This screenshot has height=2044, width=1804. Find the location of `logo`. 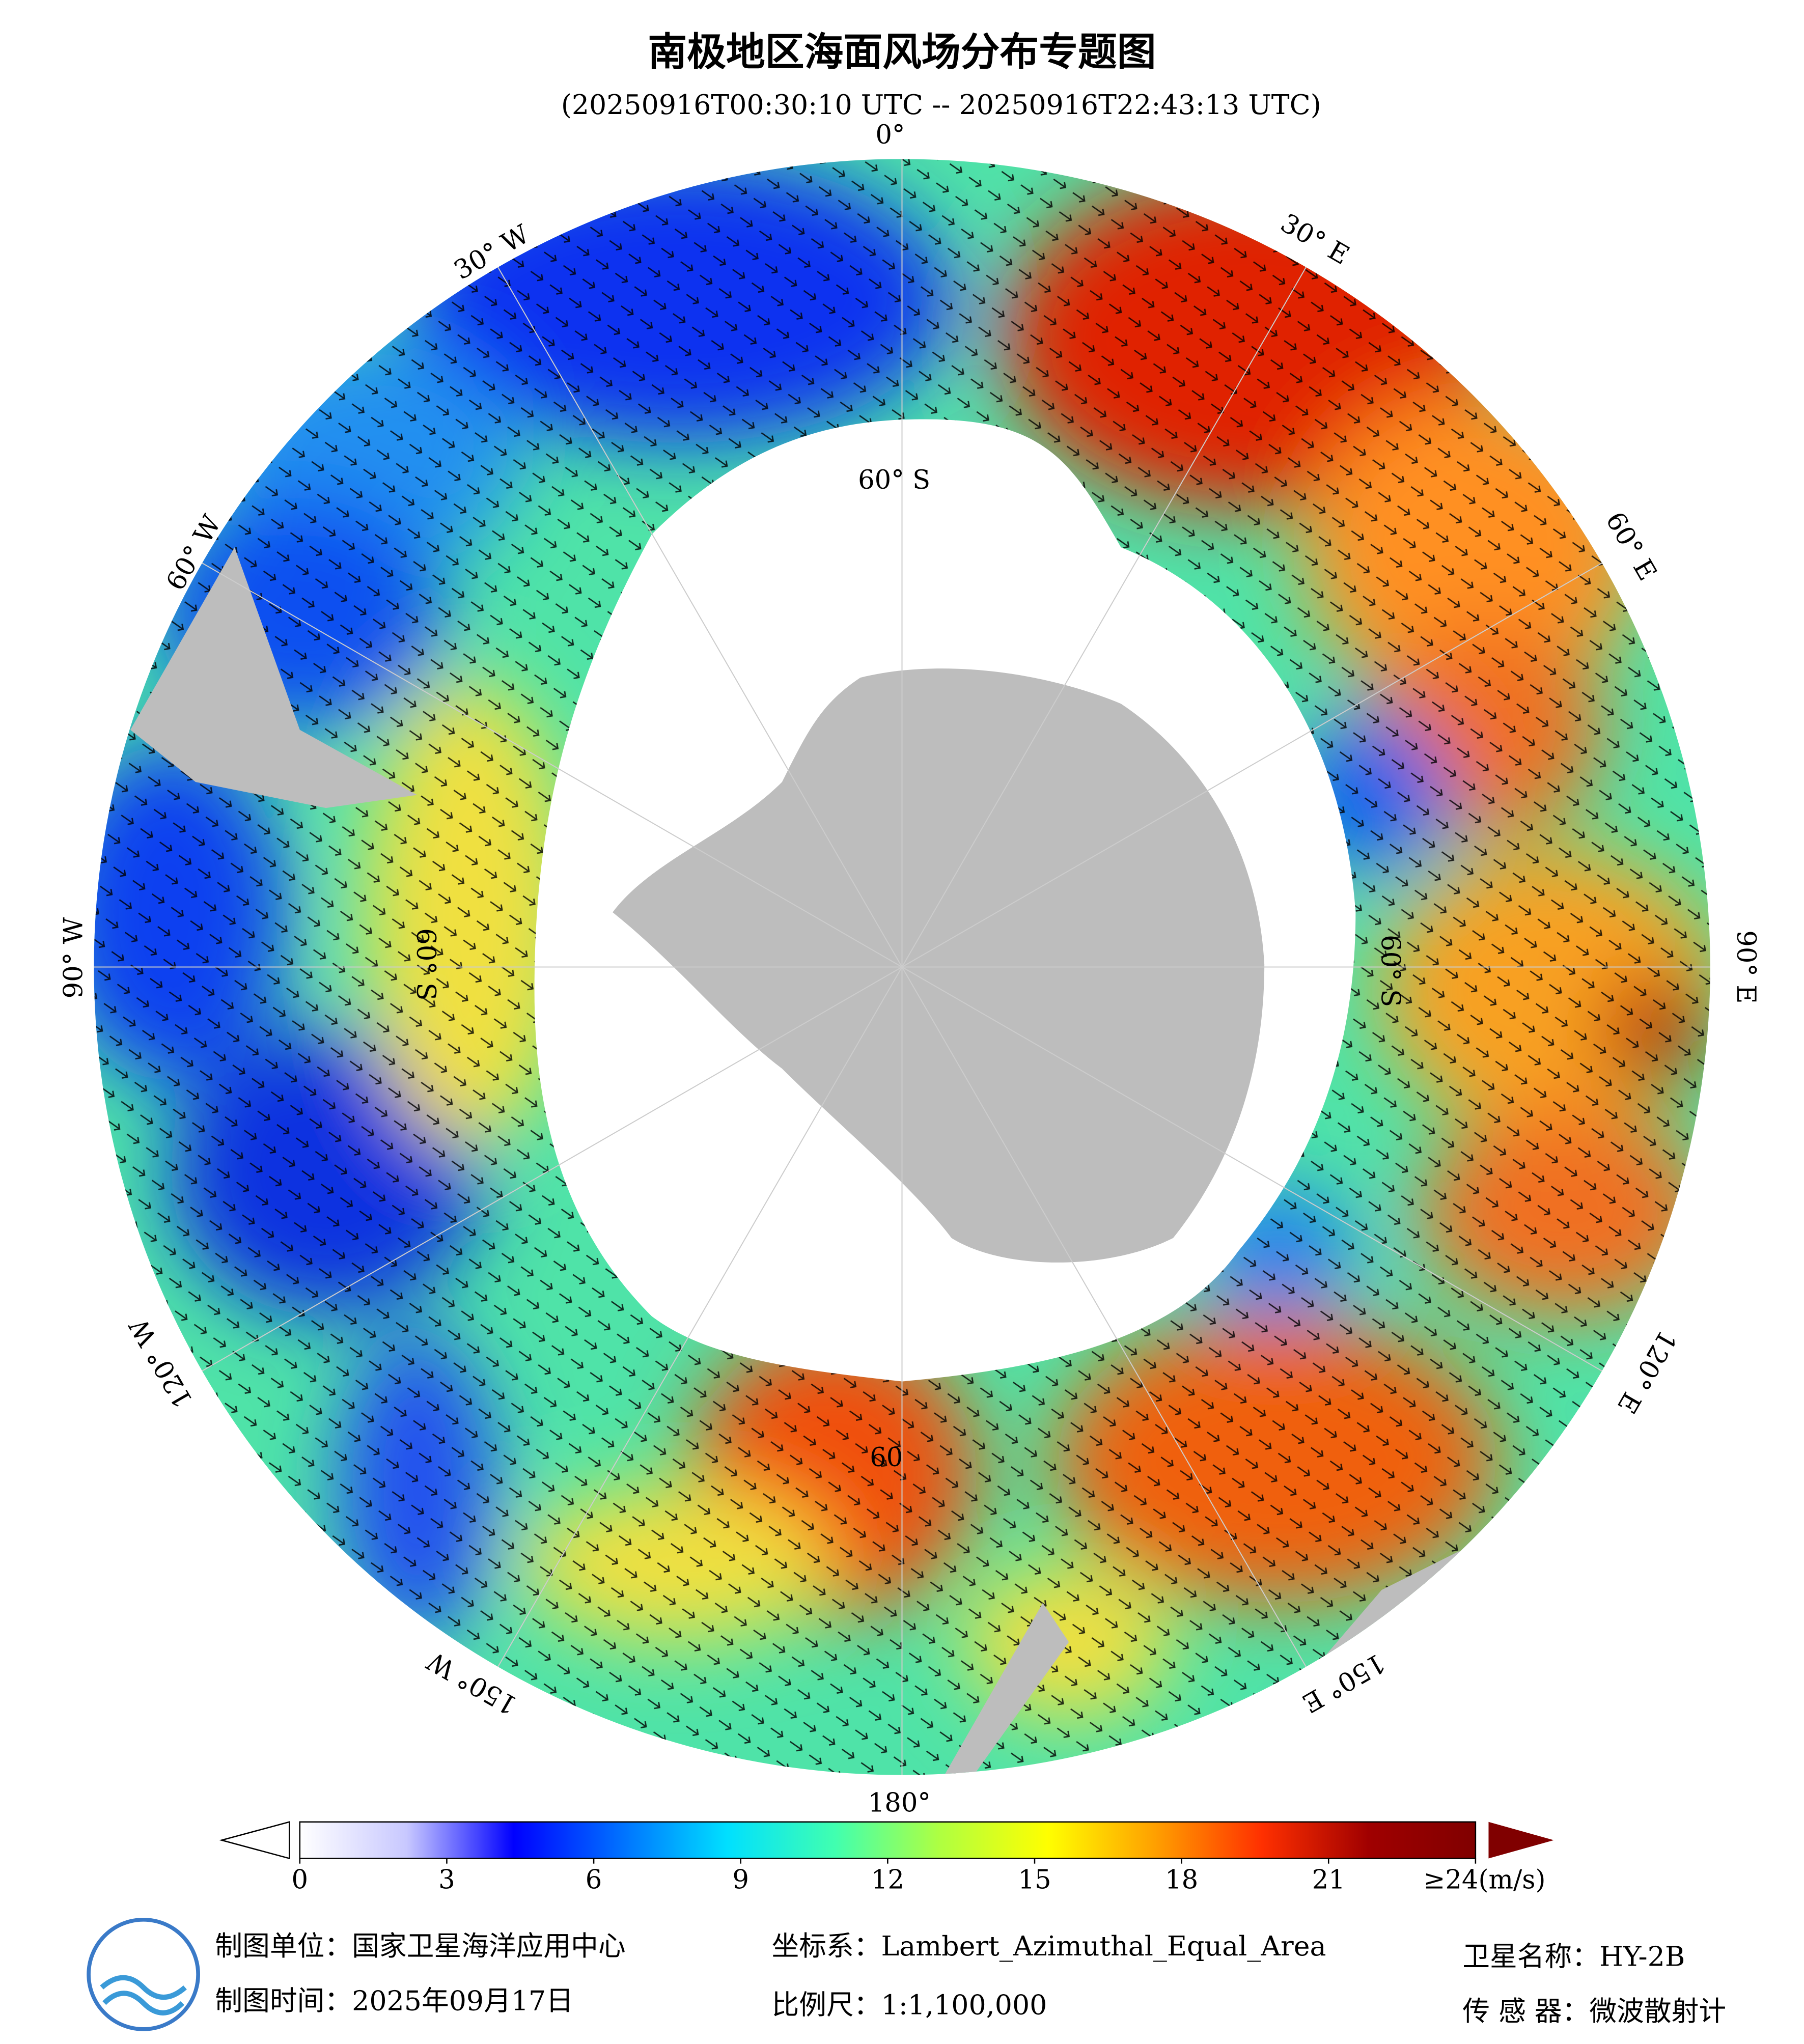

logo is located at coordinates (143, 1974).